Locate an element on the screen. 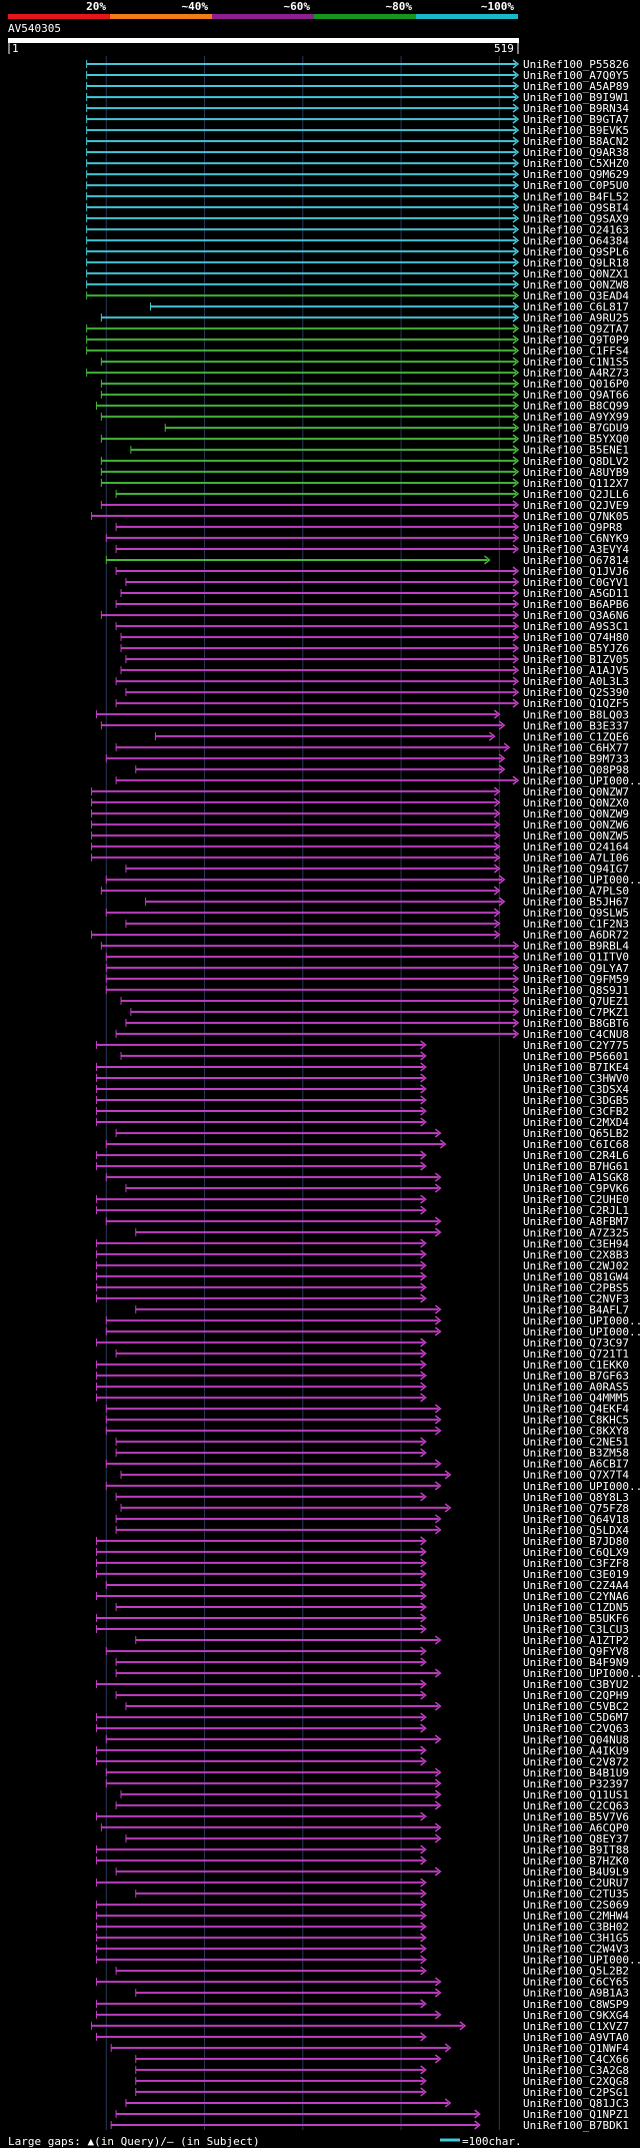 This screenshot has width=640, height=2148. hit-label: UniRef100_C3FZF8 is located at coordinates (576, 1563).